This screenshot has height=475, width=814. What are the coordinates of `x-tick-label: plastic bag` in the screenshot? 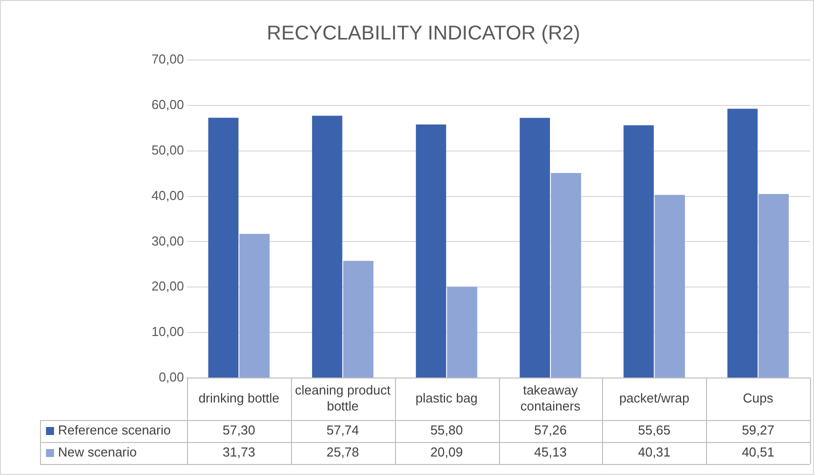 It's located at (447, 398).